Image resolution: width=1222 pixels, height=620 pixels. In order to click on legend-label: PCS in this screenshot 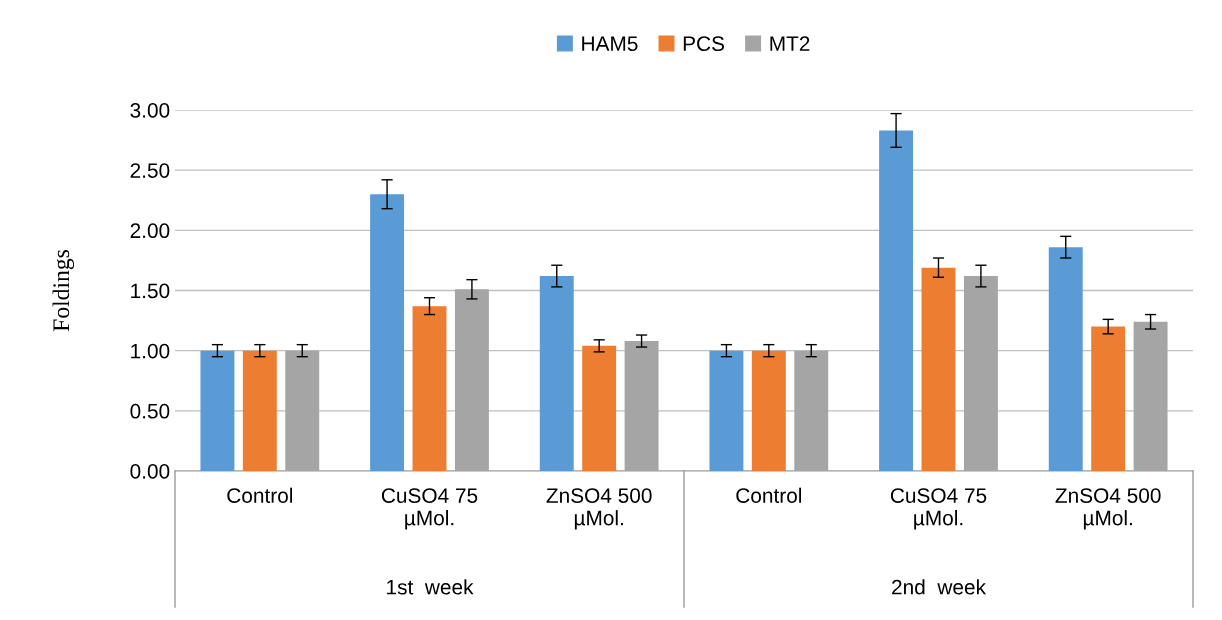, I will do `click(704, 44)`.